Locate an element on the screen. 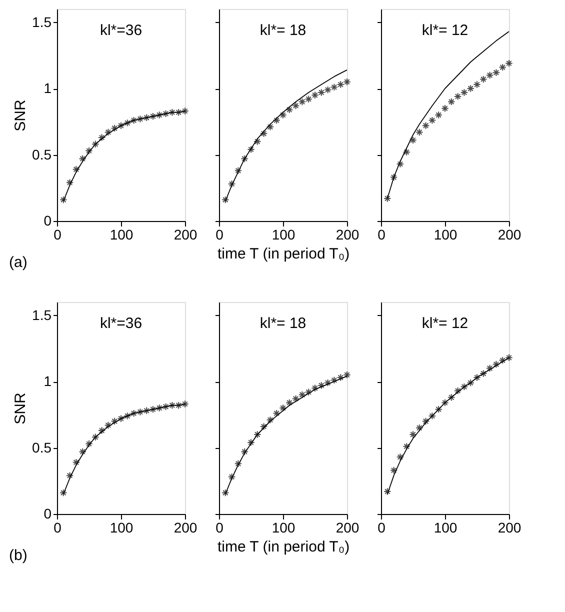  text: (a) is located at coordinates (18, 262).